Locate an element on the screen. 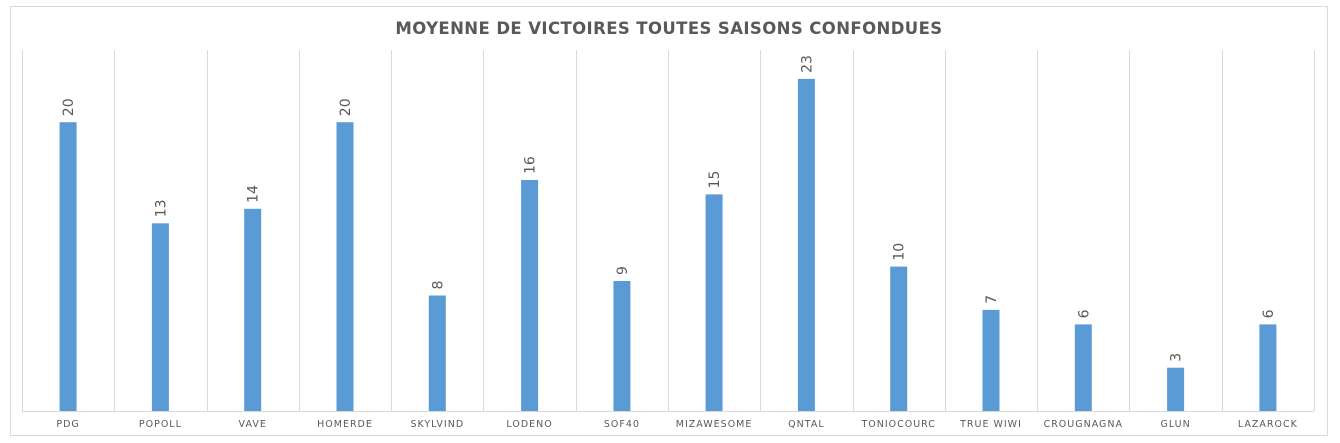 Image resolution: width=1340 pixels, height=443 pixels. data-label: 8 is located at coordinates (438, 285).